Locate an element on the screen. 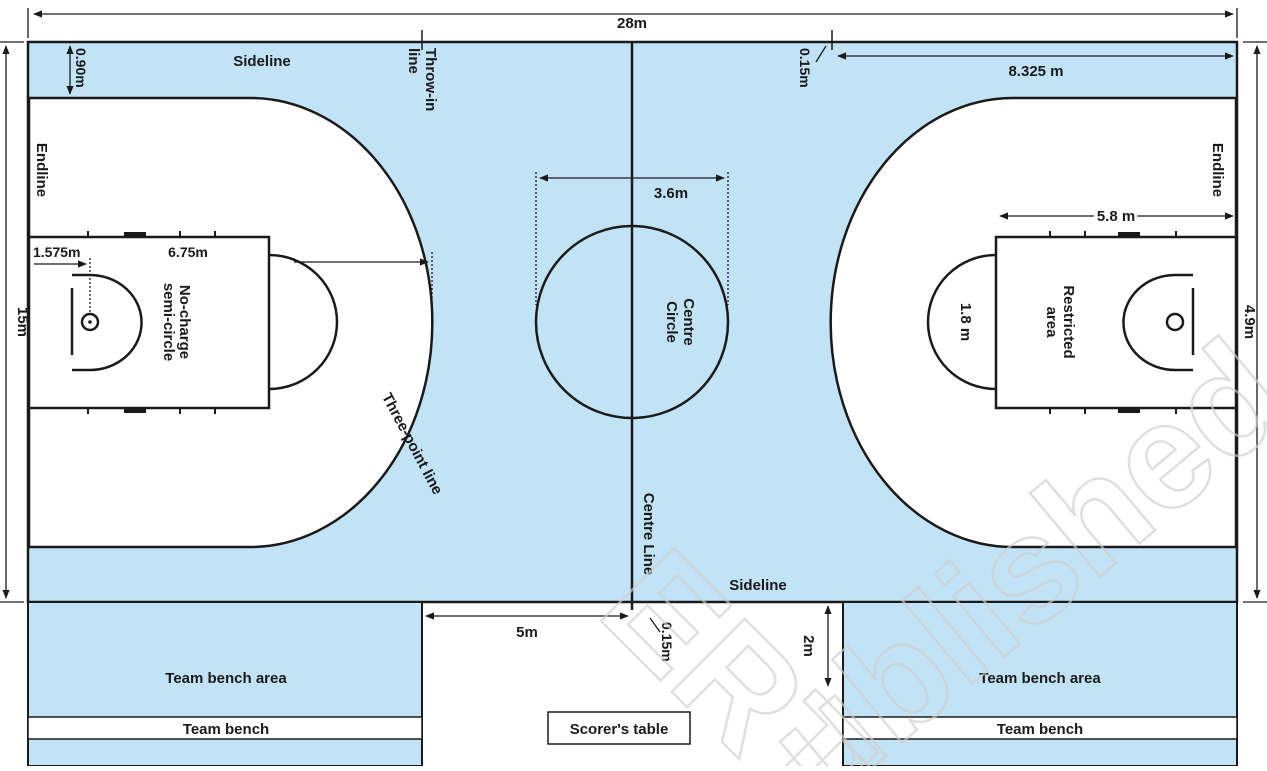  label-team-bench-area-left: Team bench area is located at coordinates (226, 678).